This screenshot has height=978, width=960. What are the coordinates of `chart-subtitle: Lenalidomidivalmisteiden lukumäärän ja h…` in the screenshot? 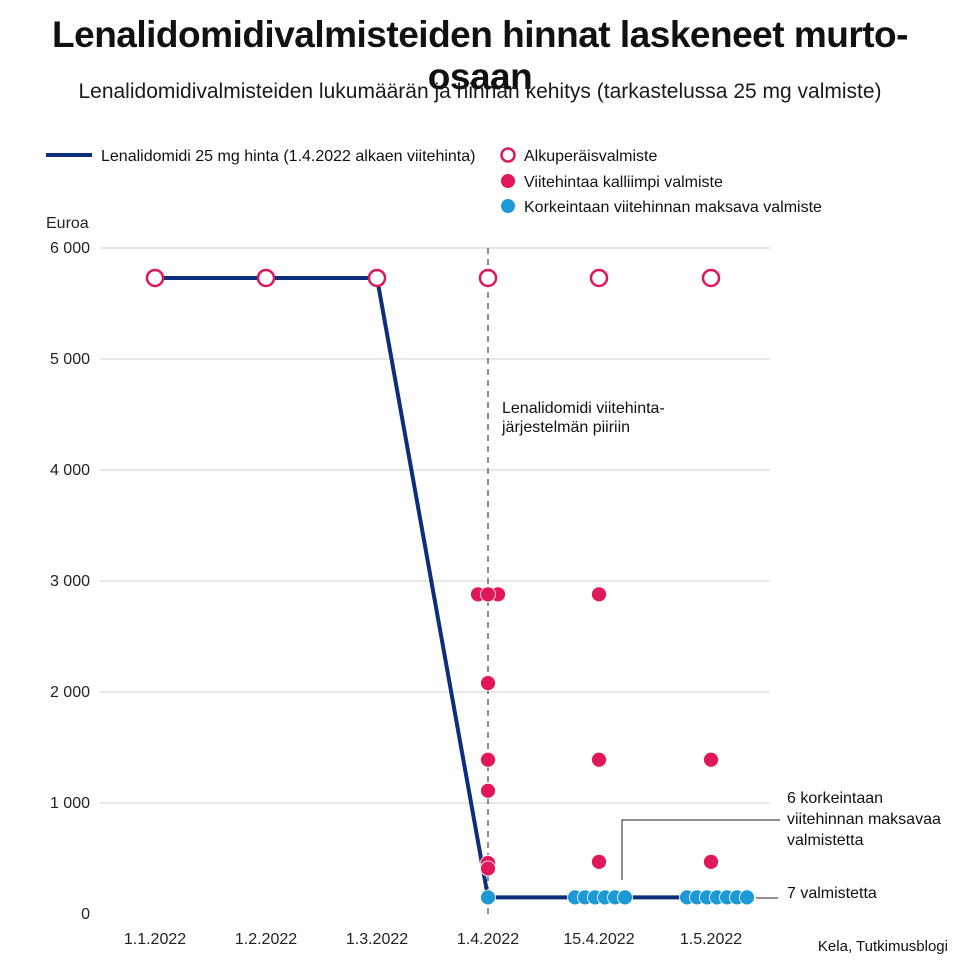 It's located at (480, 91).